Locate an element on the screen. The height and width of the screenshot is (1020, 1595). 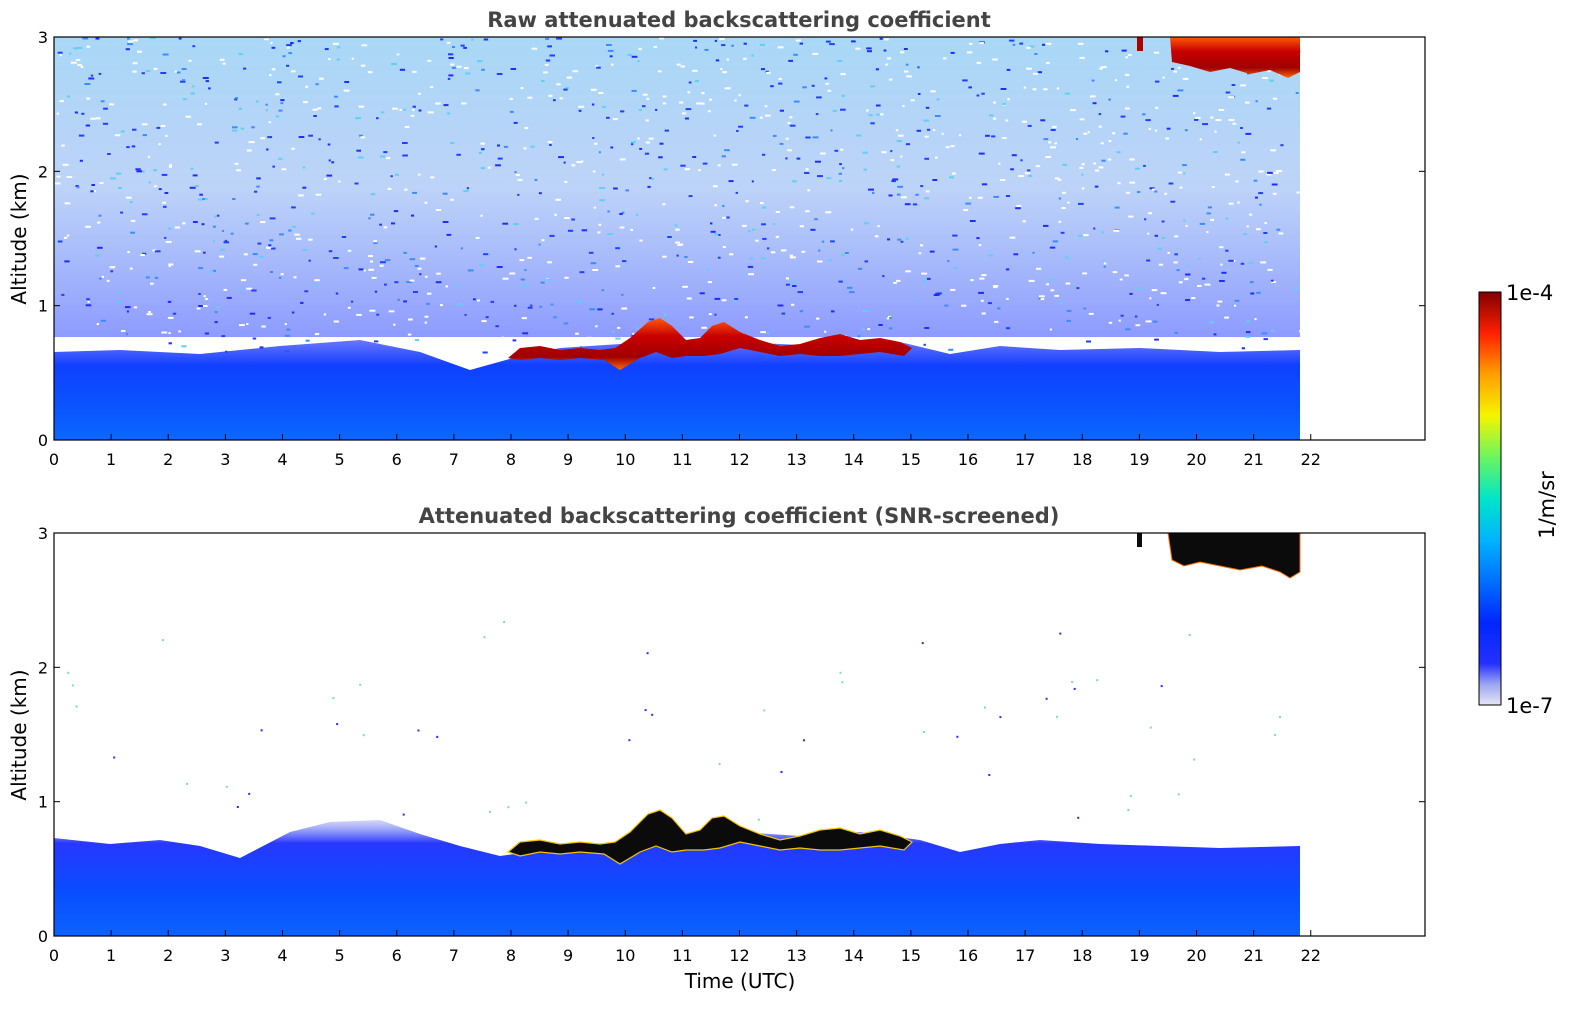
bottom-y-axis-label: Altitude (km) is located at coordinates (19, 734).